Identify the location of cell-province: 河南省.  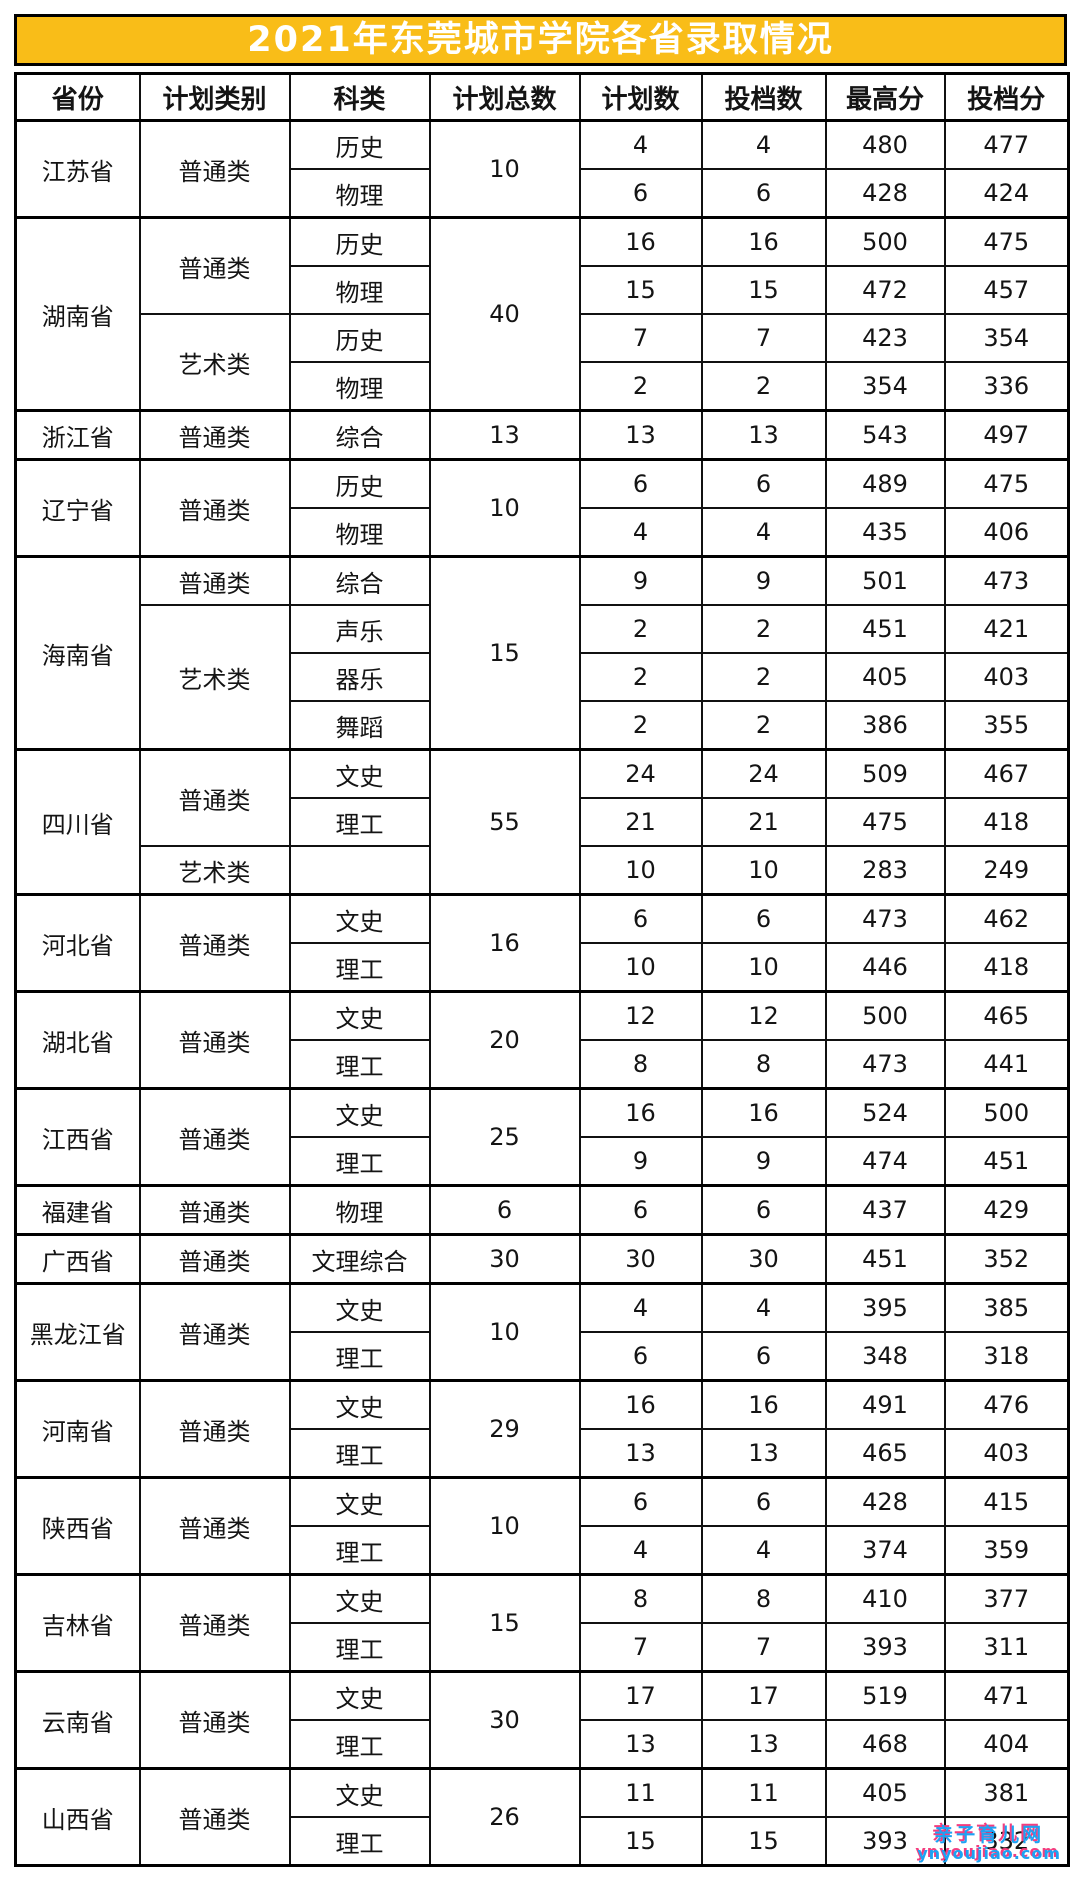
(77, 1429).